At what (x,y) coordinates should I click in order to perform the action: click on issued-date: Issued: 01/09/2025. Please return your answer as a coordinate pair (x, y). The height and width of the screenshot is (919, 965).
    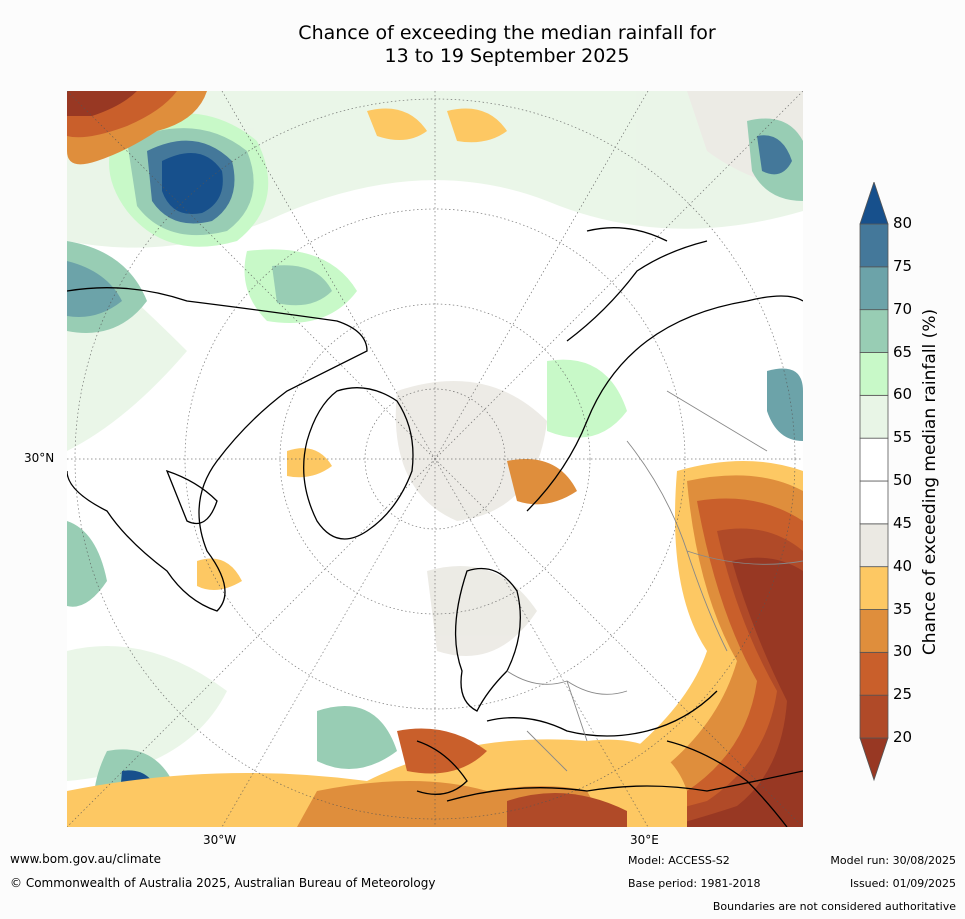
    Looking at the image, I should click on (902, 883).